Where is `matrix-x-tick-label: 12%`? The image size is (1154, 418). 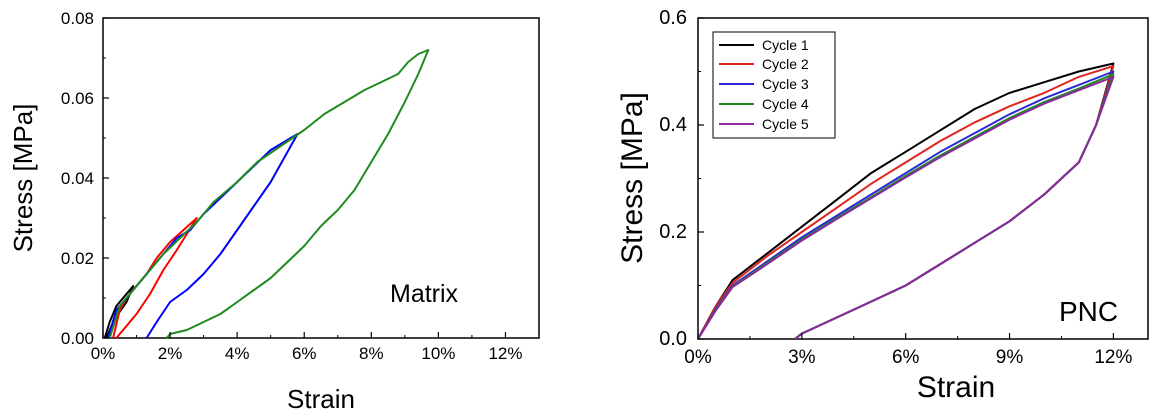
matrix-x-tick-label: 12% is located at coordinates (505, 353).